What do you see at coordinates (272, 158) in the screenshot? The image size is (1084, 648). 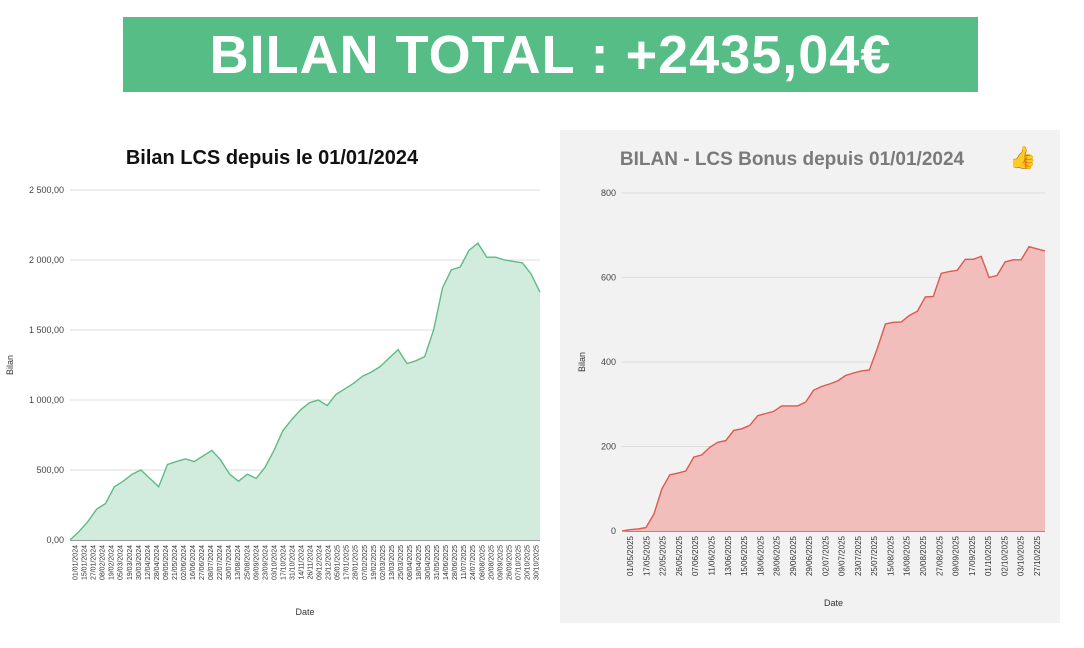 I see `chart-title: Bilan LCS depuis le 01/01/2024` at bounding box center [272, 158].